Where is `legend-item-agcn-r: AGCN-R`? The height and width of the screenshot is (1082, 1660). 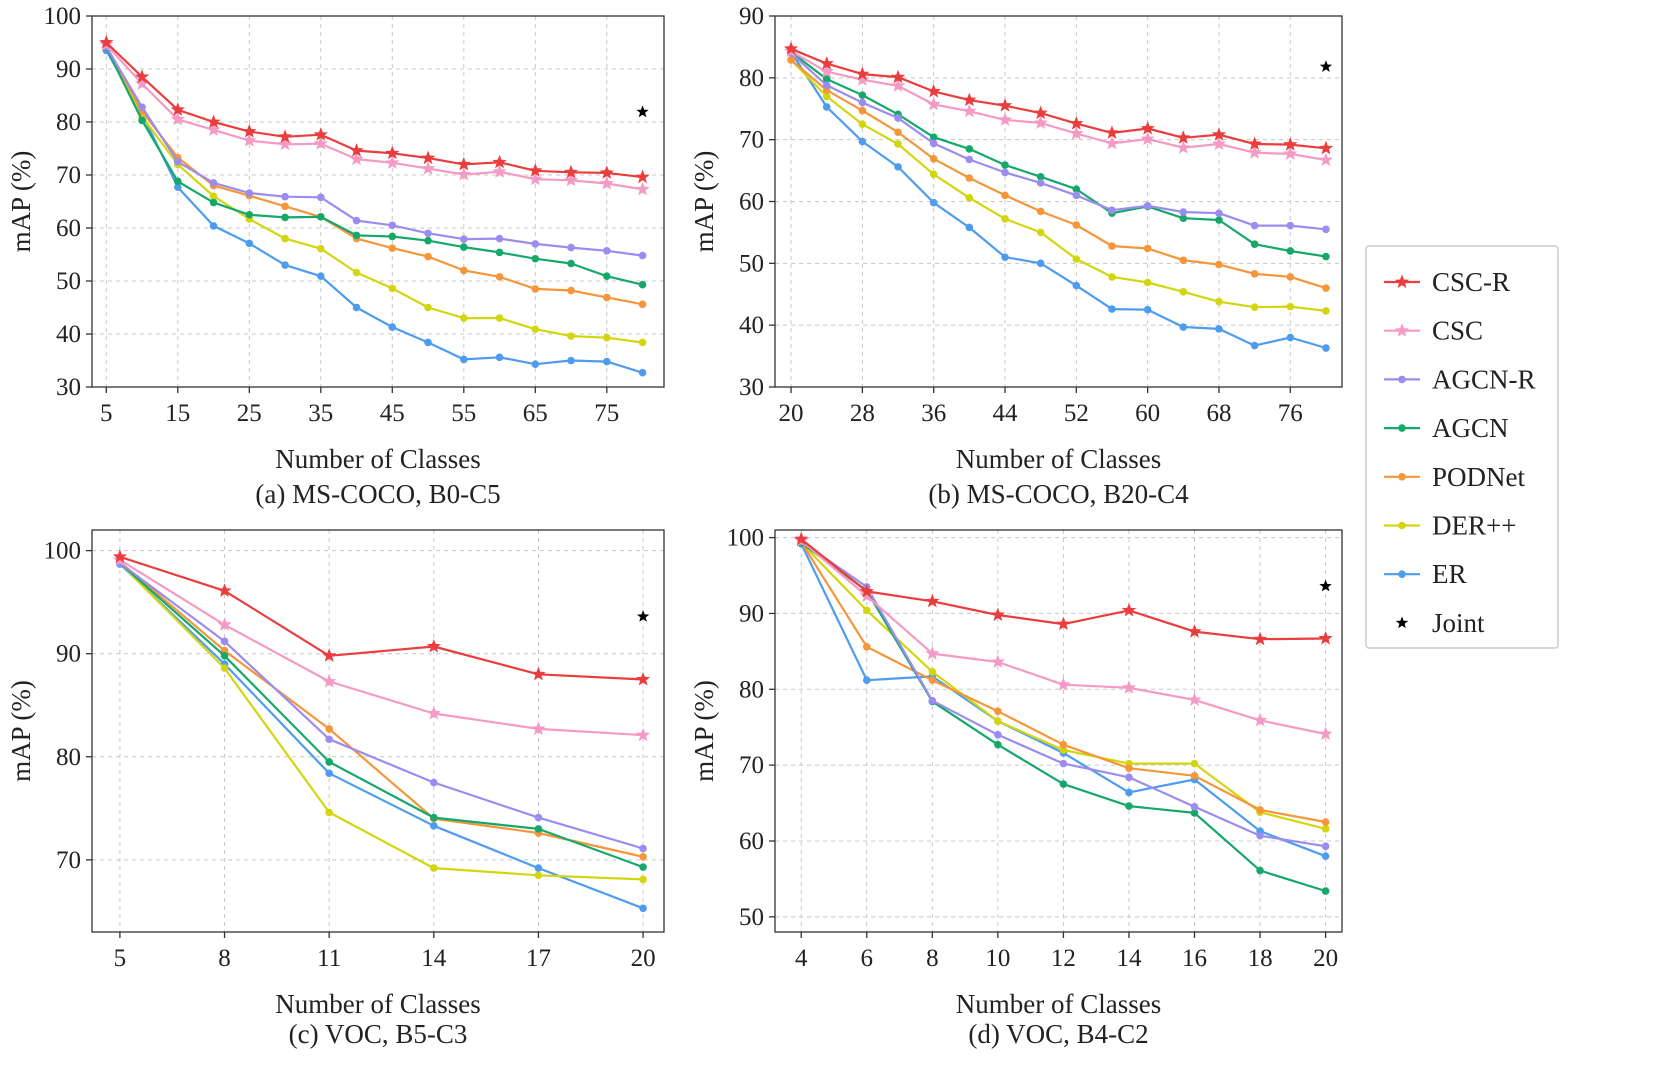
legend-item-agcn-r: AGCN-R is located at coordinates (1460, 379).